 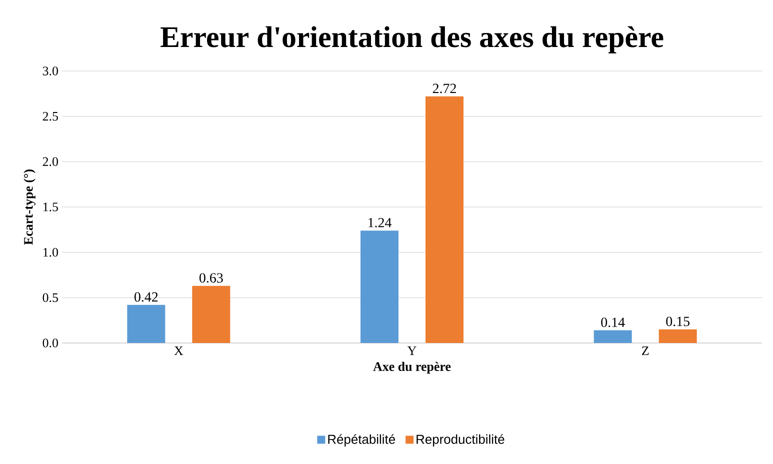 What do you see at coordinates (50, 343) in the screenshot?
I see `y-tick-label: 0.0` at bounding box center [50, 343].